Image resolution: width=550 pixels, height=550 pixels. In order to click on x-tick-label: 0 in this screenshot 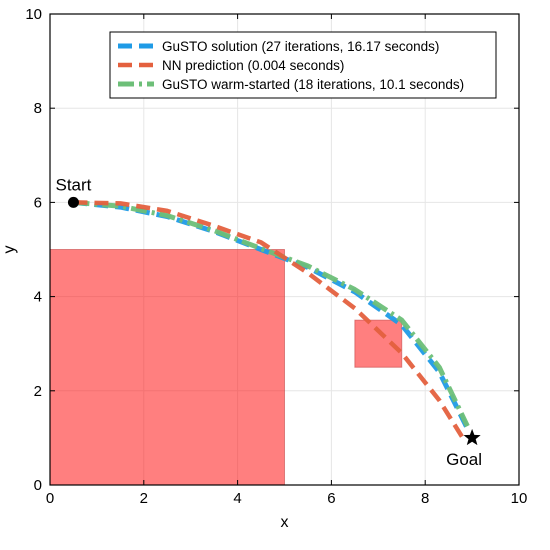, I will do `click(50, 498)`.